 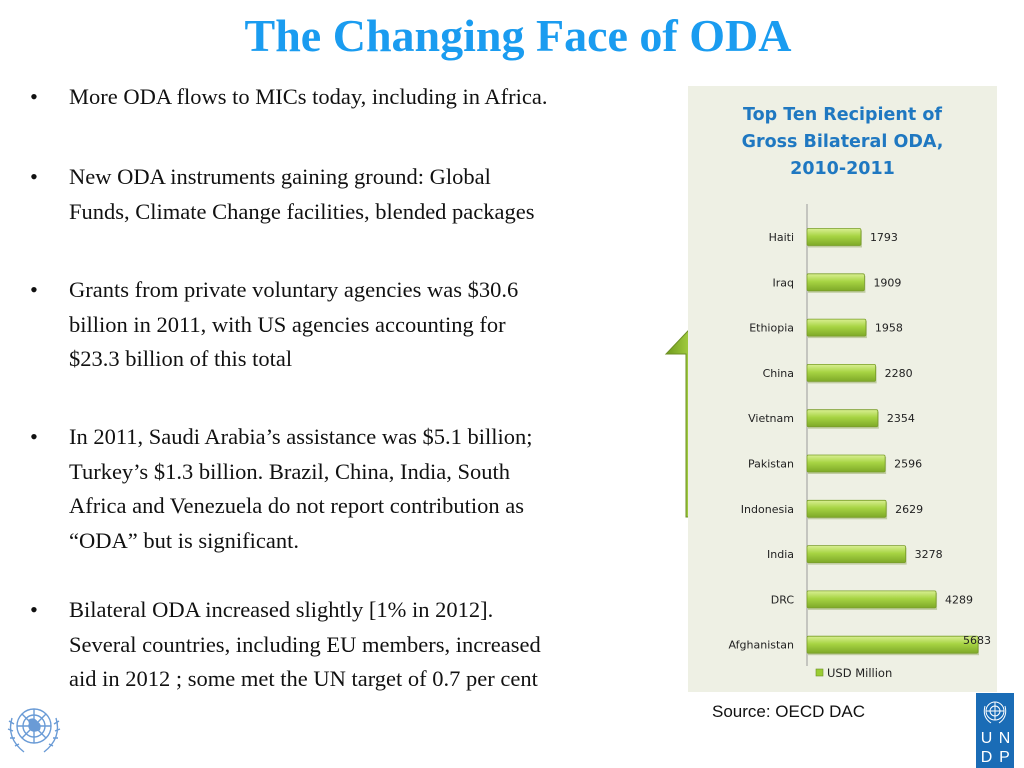 I want to click on value-label: 4289, so click(x=959, y=599).